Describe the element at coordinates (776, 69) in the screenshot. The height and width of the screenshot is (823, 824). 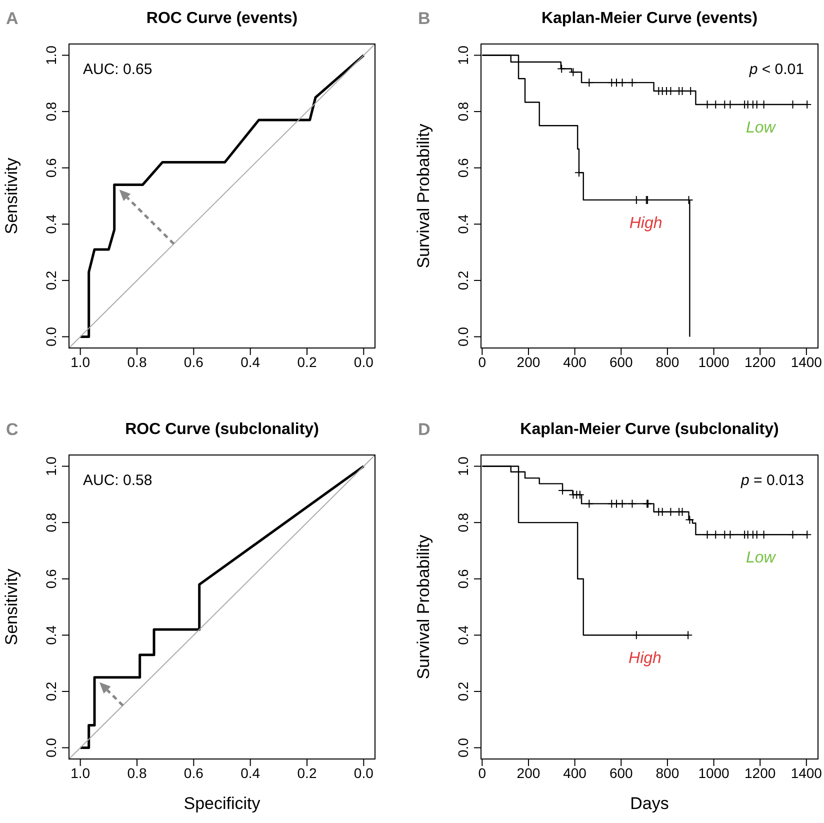
I see `annotation: p < 0.01` at that location.